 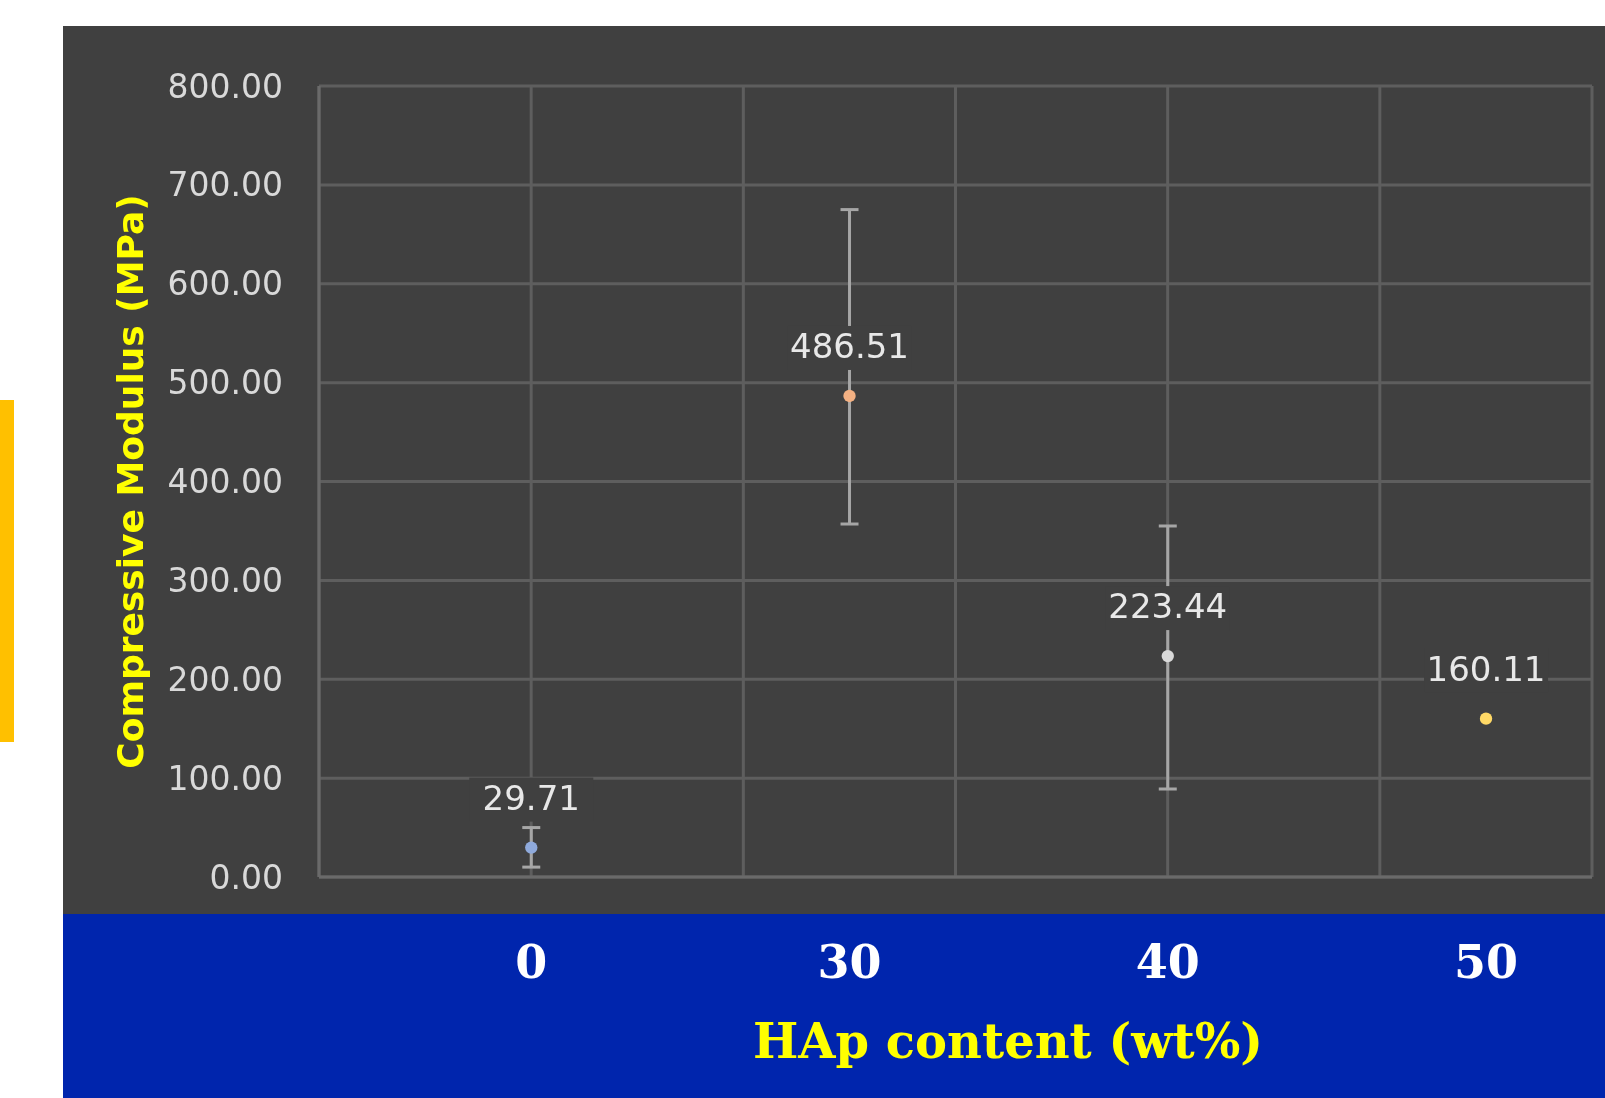 I want to click on y-tick-label: 0.00, so click(x=246, y=877).